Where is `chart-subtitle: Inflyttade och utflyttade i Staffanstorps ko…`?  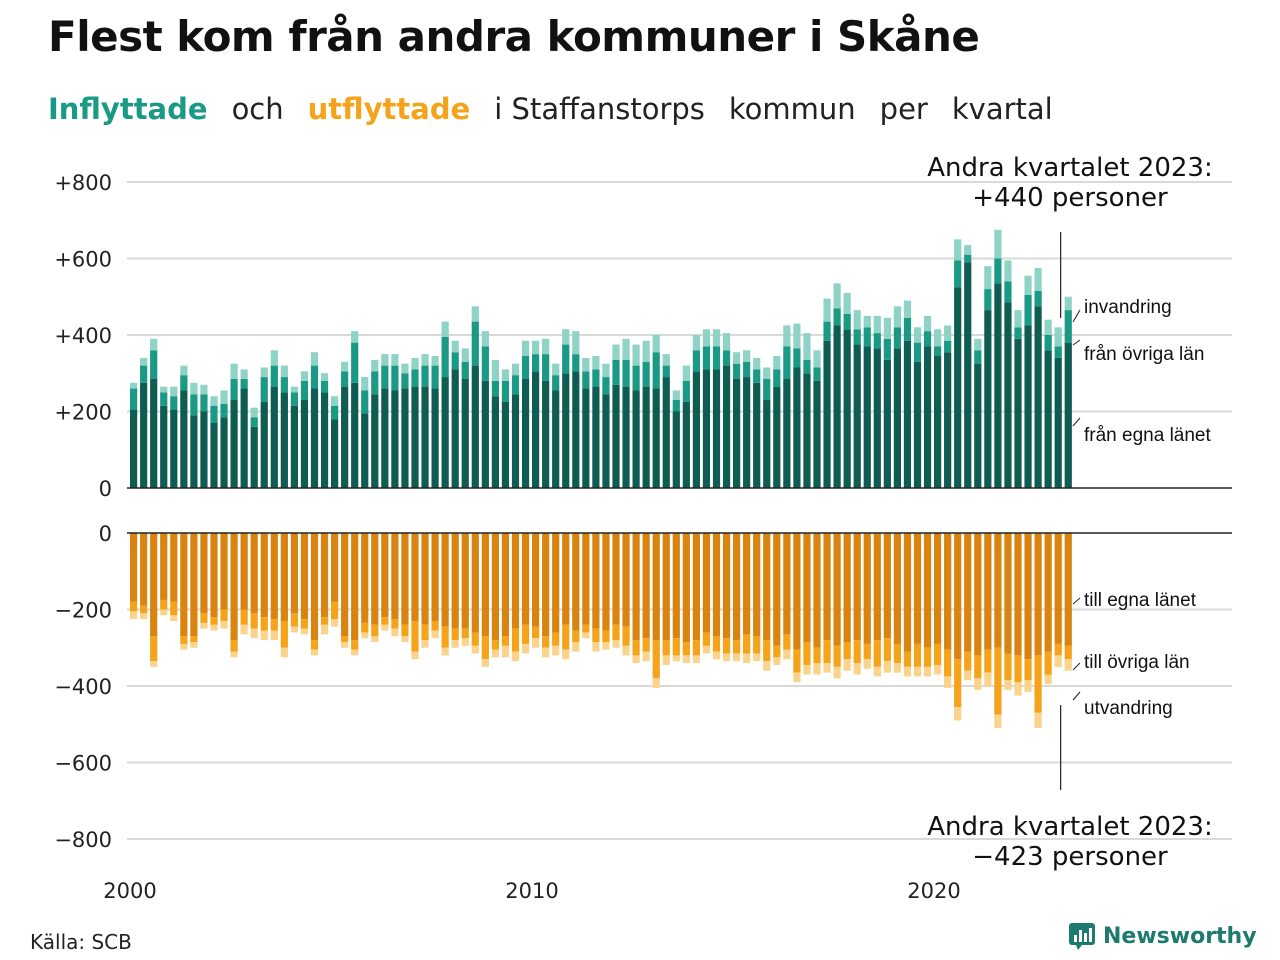 chart-subtitle: Inflyttade och utflyttade i Staffanstorps ko… is located at coordinates (562, 109).